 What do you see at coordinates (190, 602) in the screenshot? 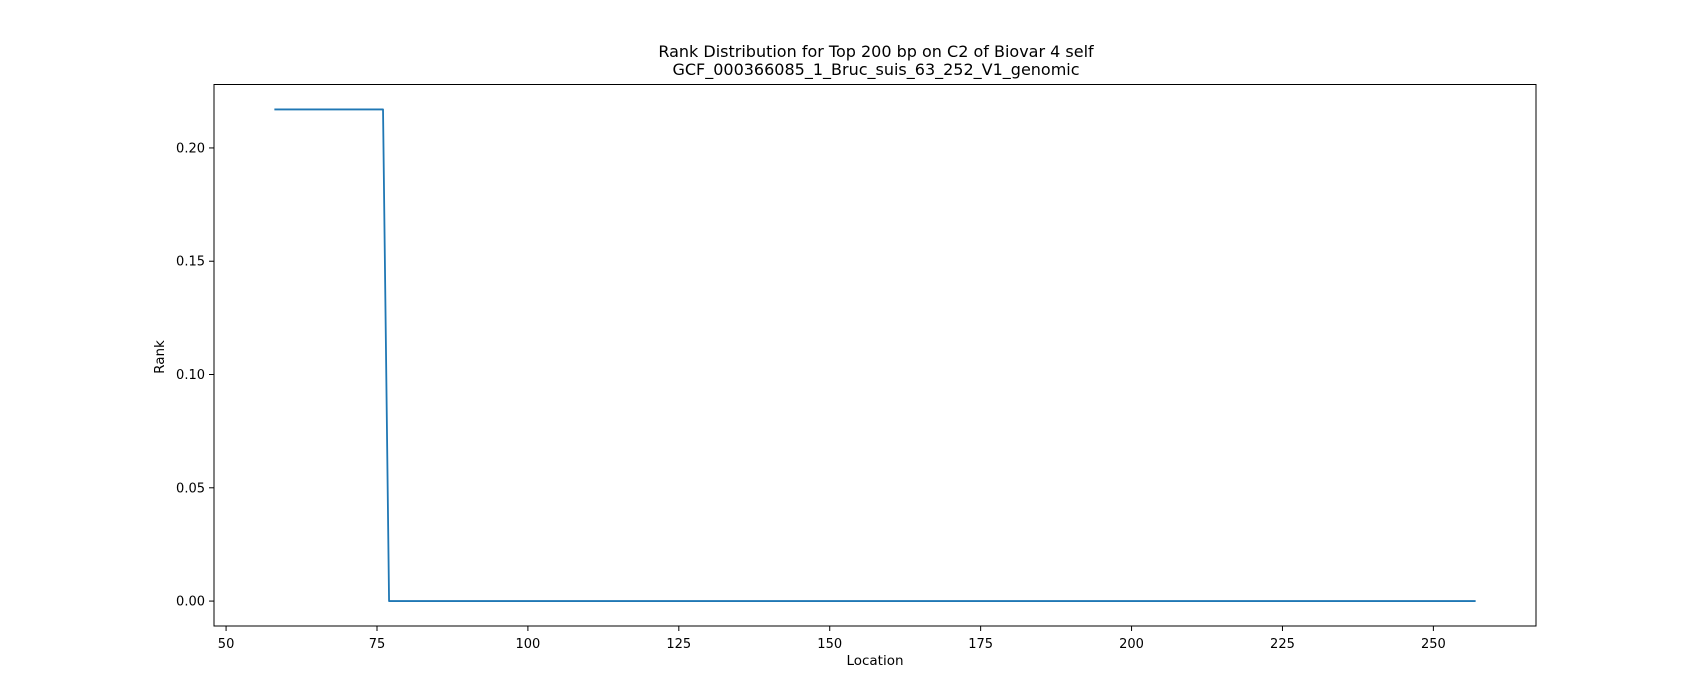
I see `y-tick-label: 0.00` at bounding box center [190, 602].